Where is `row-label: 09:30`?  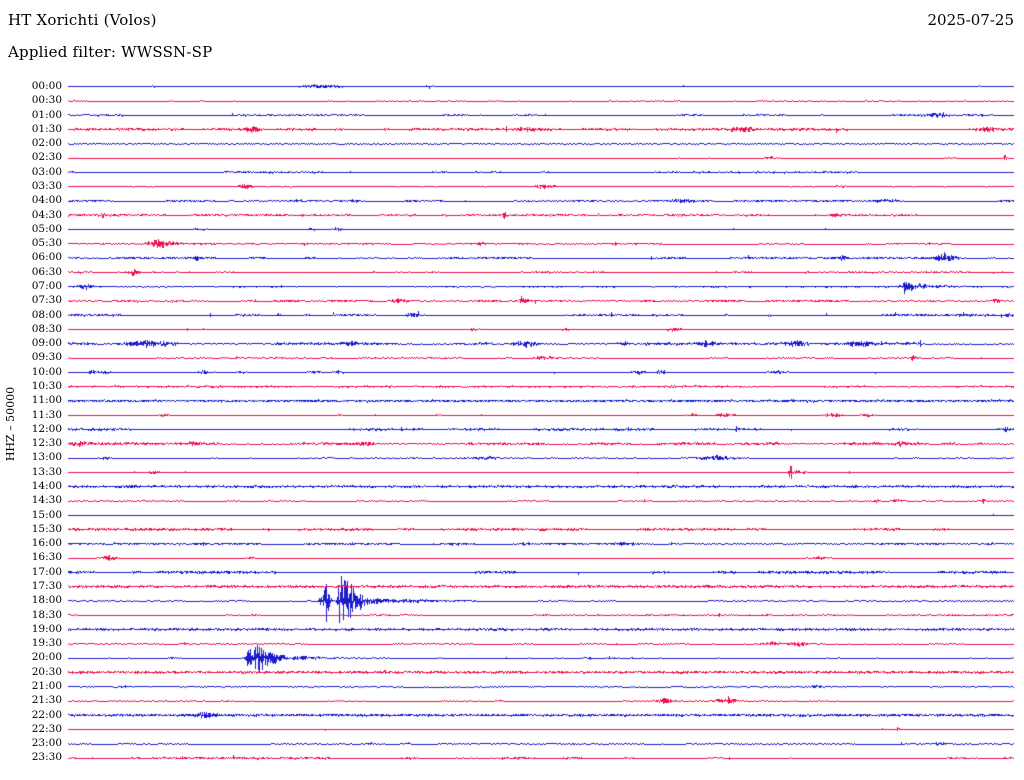
row-label: 09:30 is located at coordinates (46, 357).